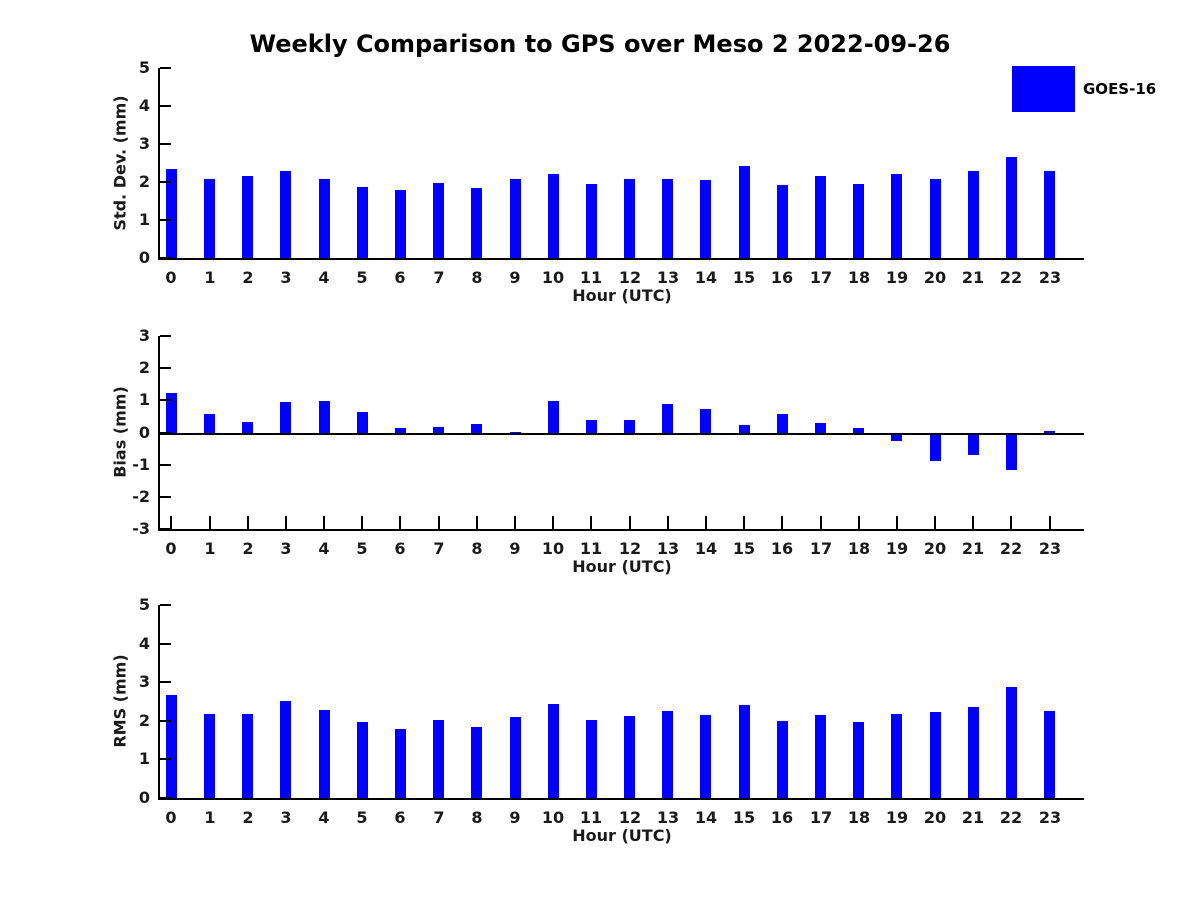 The height and width of the screenshot is (900, 1200). Describe the element at coordinates (159, 163) in the screenshot. I see `y-axis-spine` at that location.